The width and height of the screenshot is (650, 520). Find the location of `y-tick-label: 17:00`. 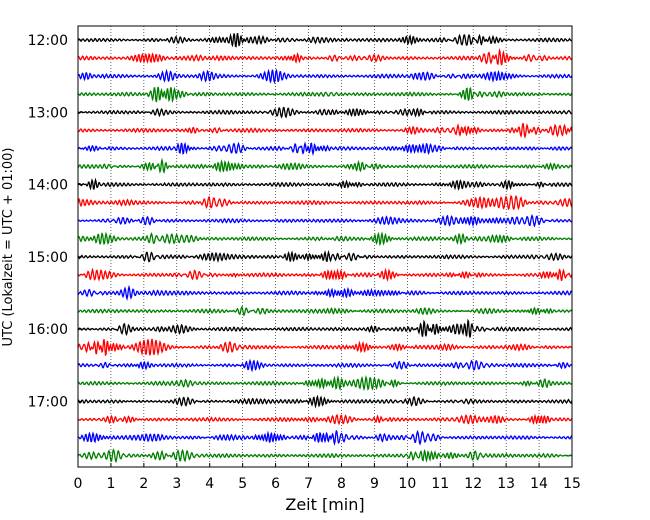

y-tick-label: 17:00 is located at coordinates (48, 402).